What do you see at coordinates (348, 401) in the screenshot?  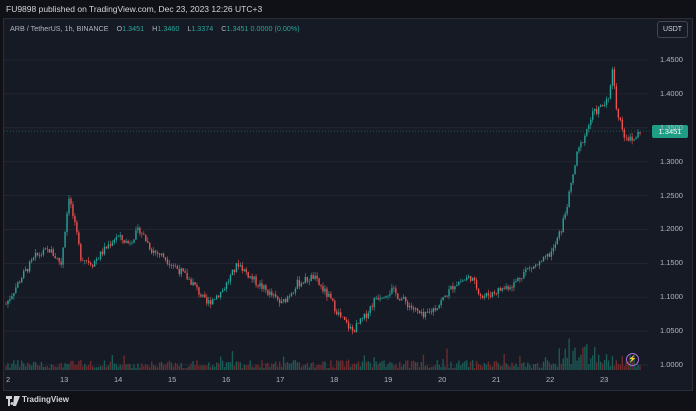 I see `footer: TradingView` at bounding box center [348, 401].